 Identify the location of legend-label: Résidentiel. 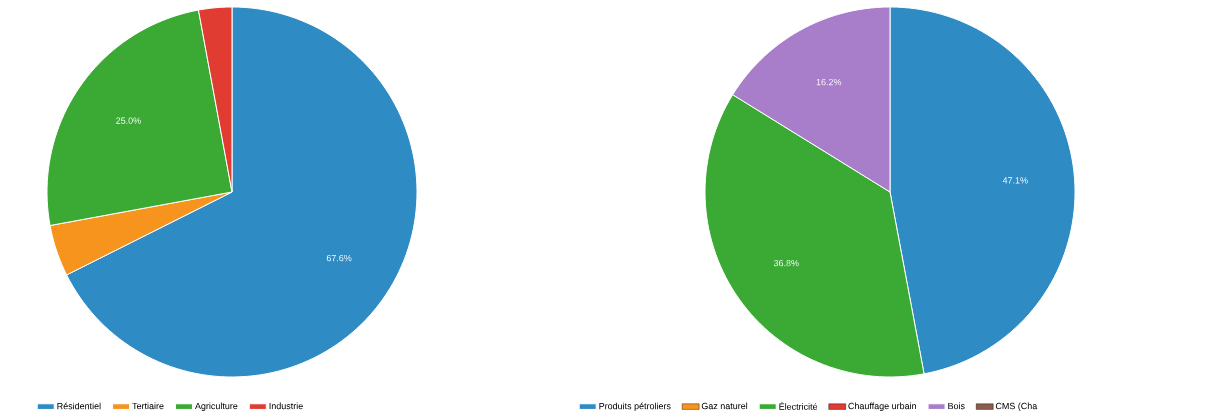
(79, 406).